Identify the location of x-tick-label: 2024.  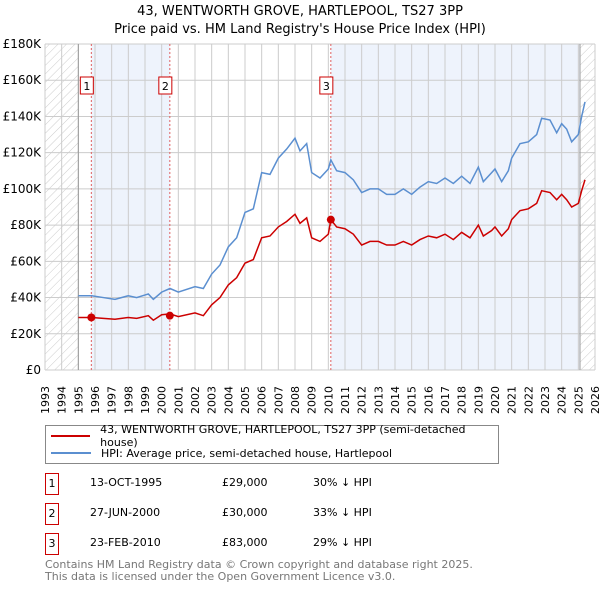
(562, 400).